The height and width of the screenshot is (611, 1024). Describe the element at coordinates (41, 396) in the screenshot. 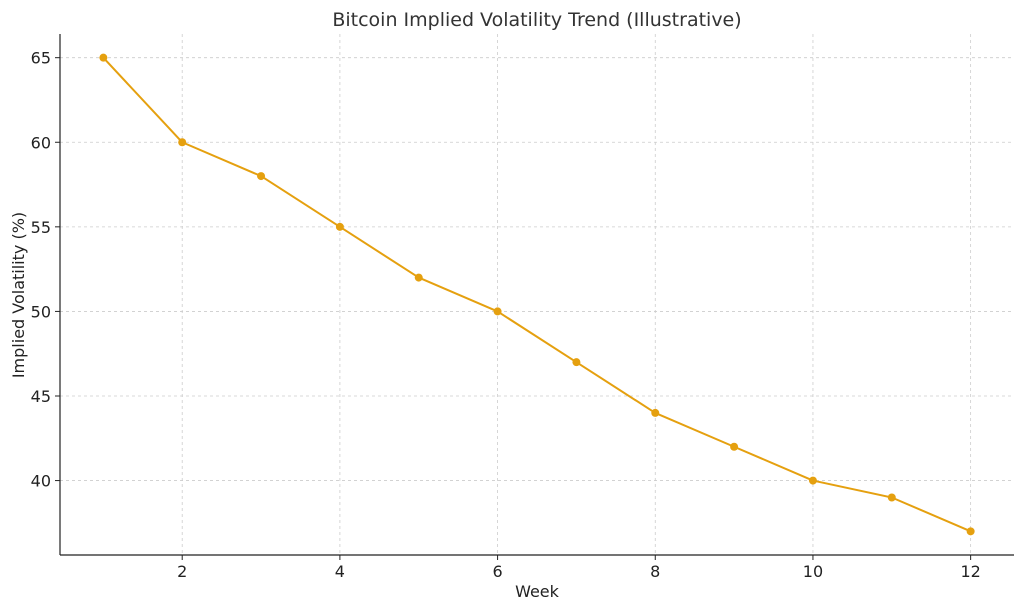

I see `y-tick-label-1: 45` at that location.